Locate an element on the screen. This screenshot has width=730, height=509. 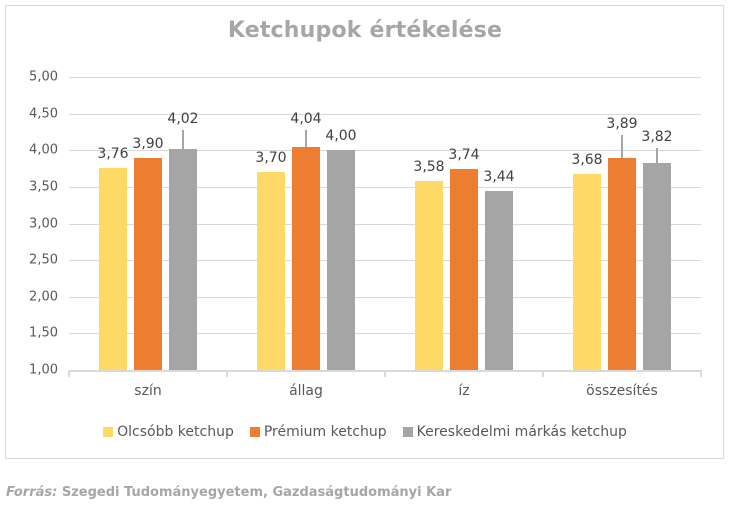
data-label: 4,04 is located at coordinates (306, 119).